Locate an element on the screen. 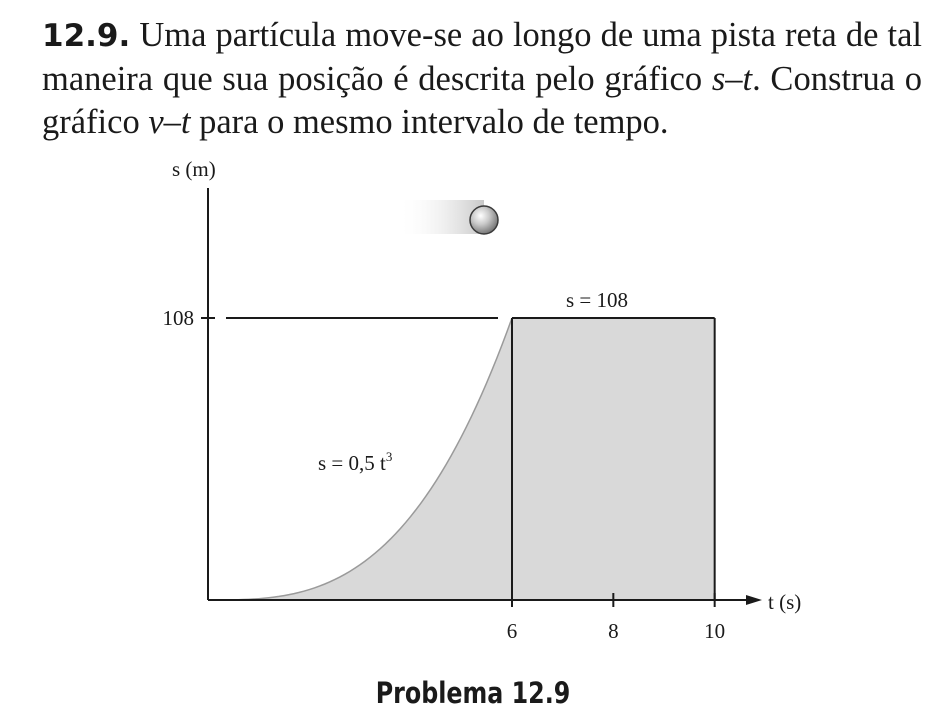  x-tick-label-6: 6 is located at coordinates (512, 631).